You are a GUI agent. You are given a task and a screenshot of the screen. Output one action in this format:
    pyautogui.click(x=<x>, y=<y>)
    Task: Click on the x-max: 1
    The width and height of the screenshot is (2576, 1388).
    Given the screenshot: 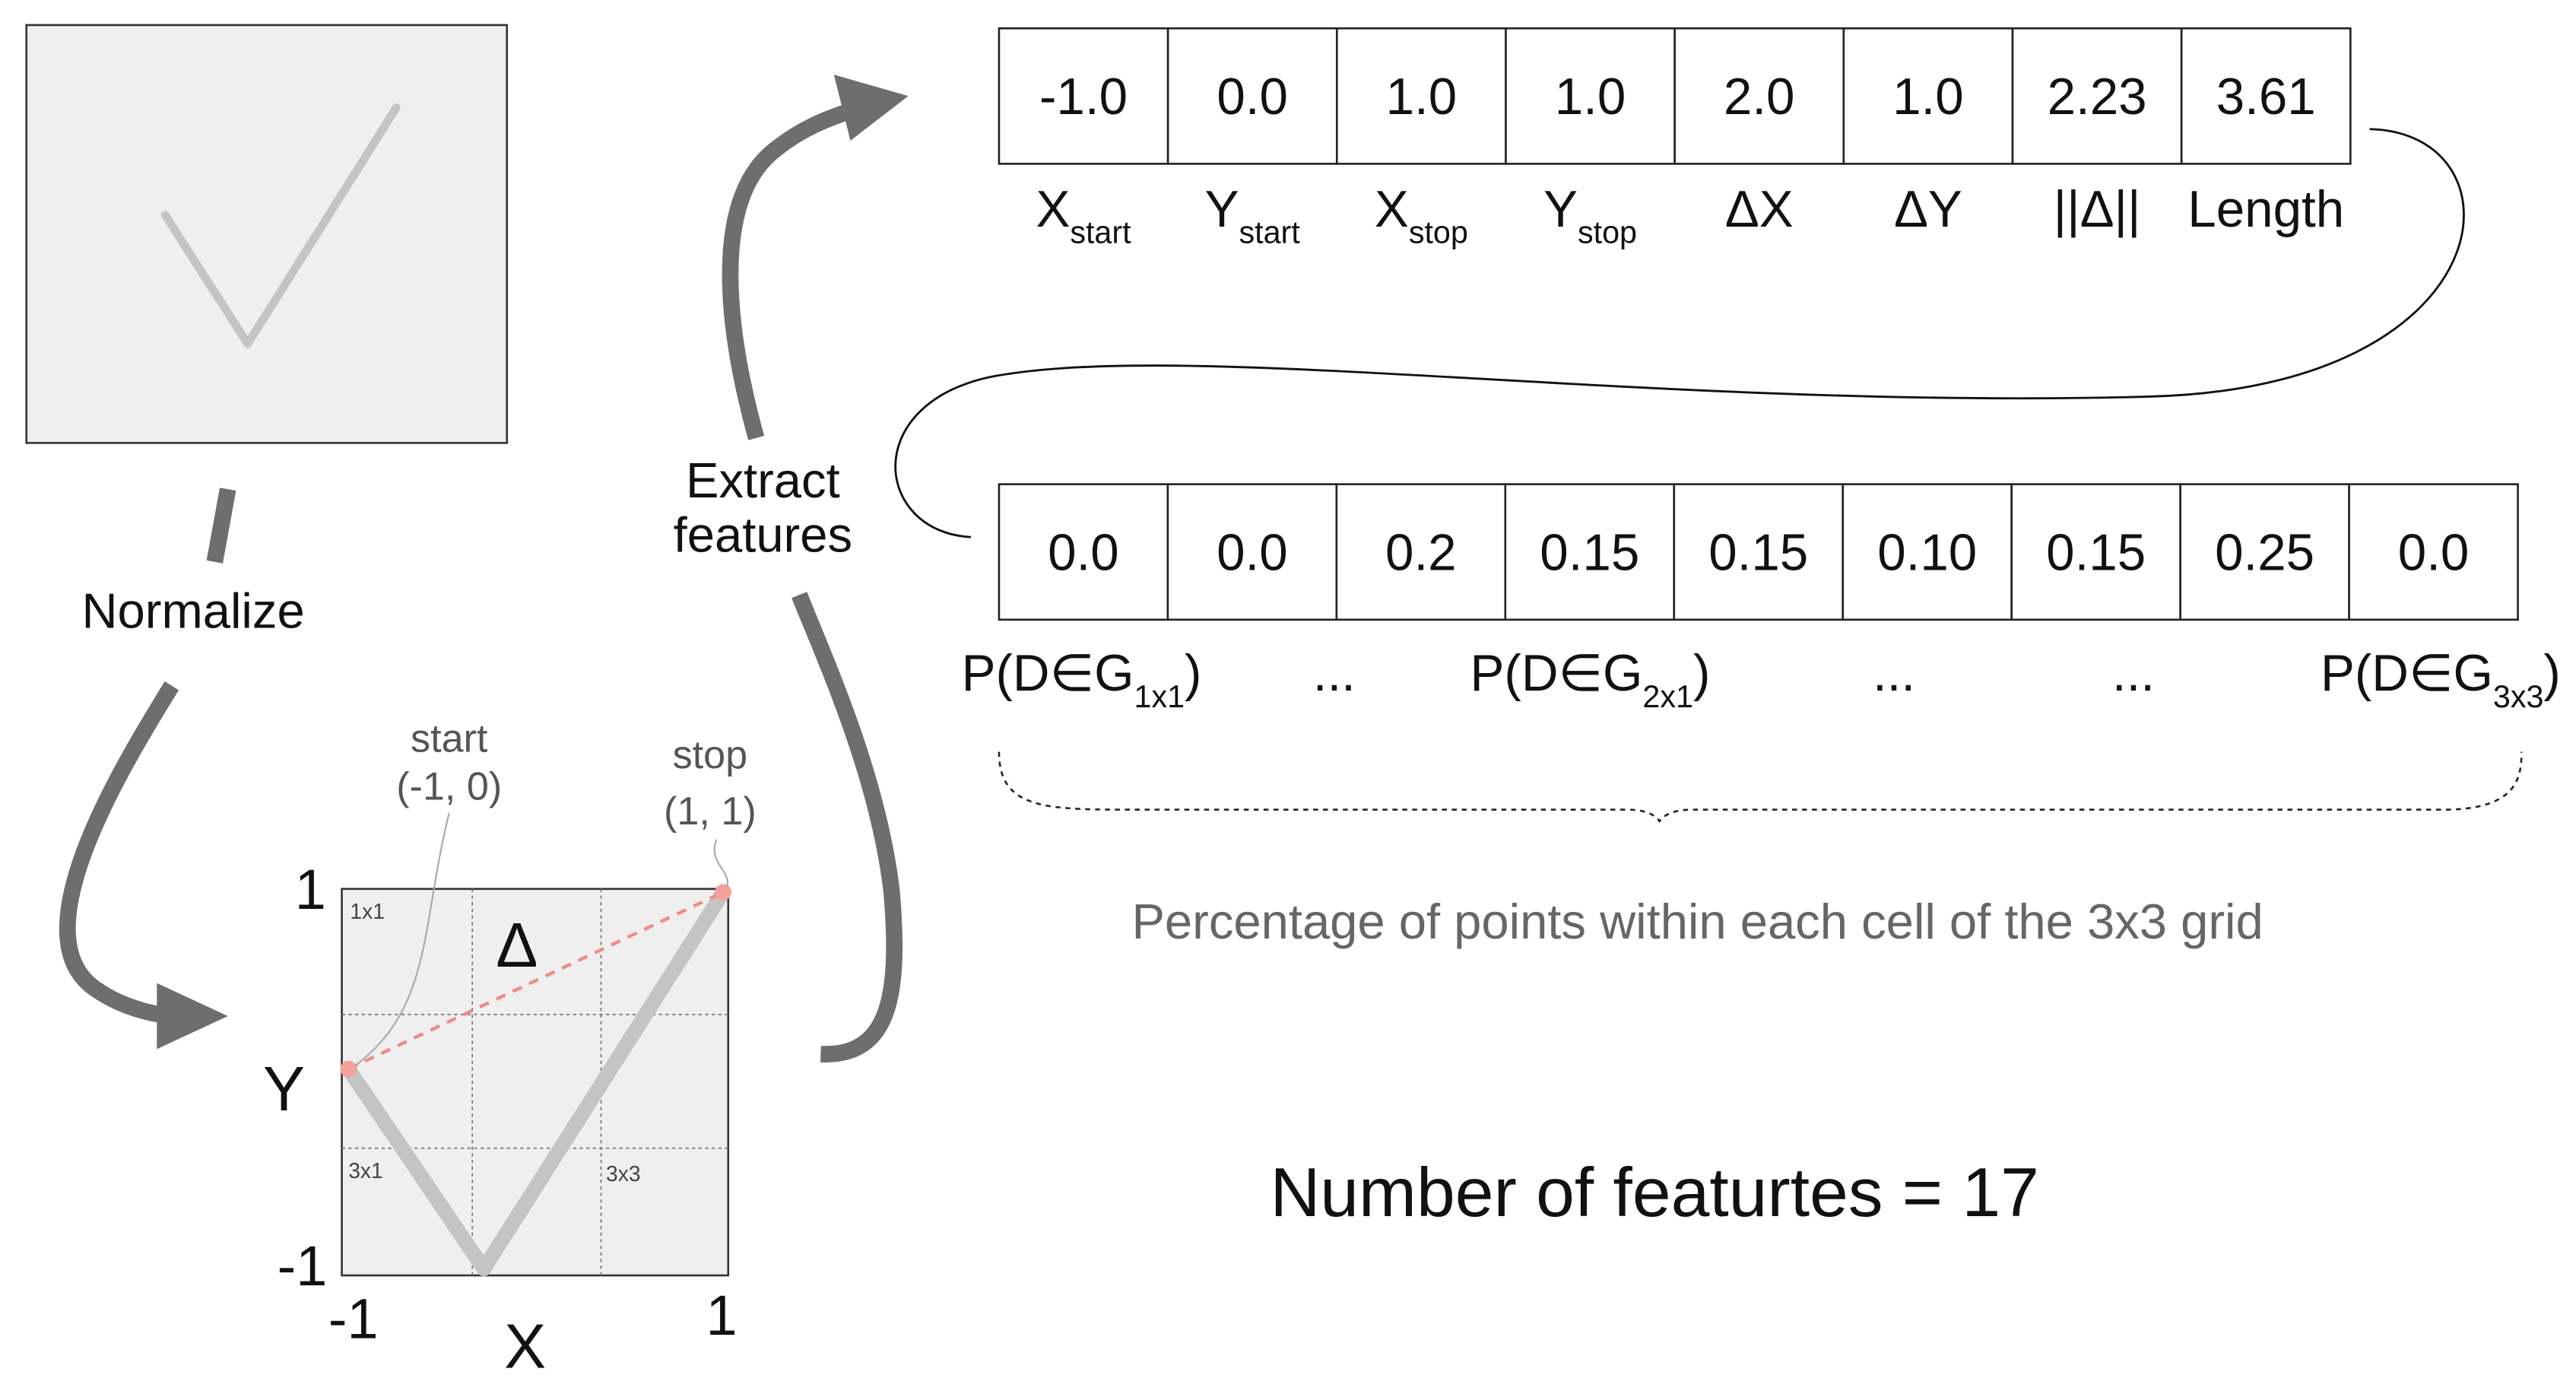 What is the action you would take?
    pyautogui.click(x=722, y=1315)
    